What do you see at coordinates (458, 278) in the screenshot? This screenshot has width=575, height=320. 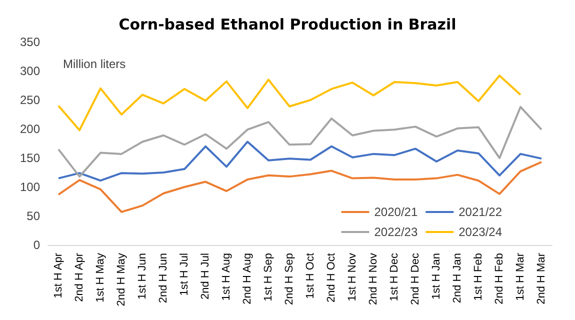 I see `x-tick-label: 2nd H Jan` at bounding box center [458, 278].